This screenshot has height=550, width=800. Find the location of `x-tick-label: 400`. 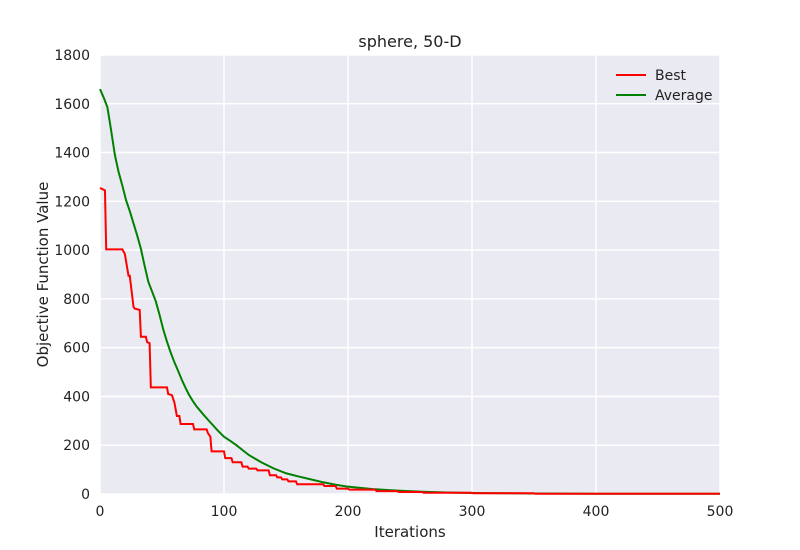

x-tick-label: 400 is located at coordinates (596, 512).